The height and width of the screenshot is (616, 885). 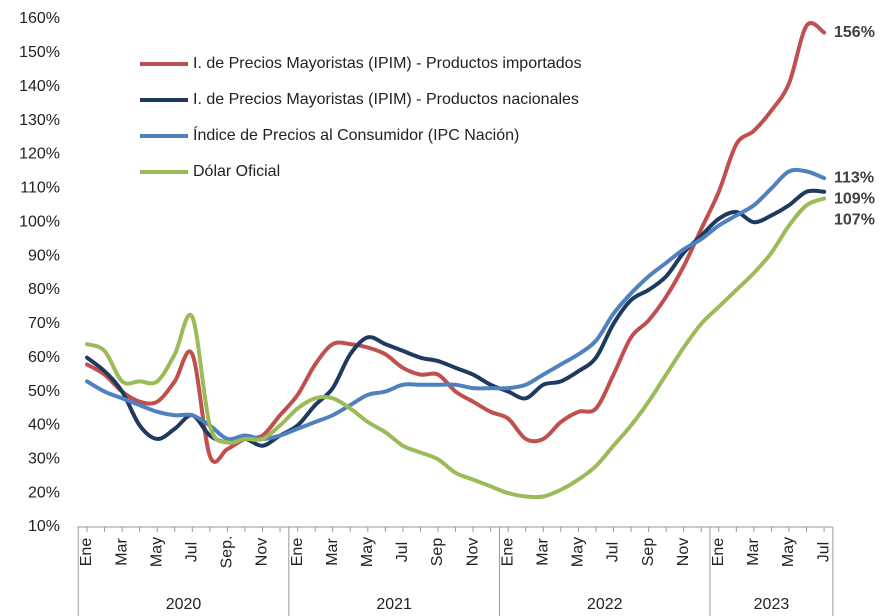 I want to click on y-tick-label: 100%, so click(x=39, y=221).